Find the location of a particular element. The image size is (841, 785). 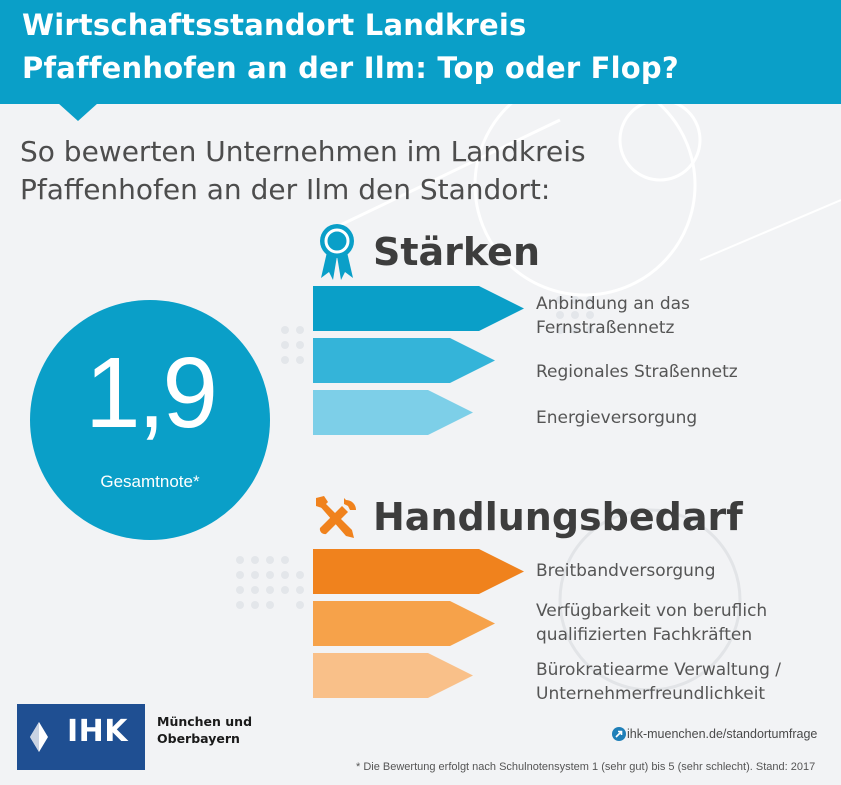

strength-item-2: Regionales Straßennetz is located at coordinates (637, 372).